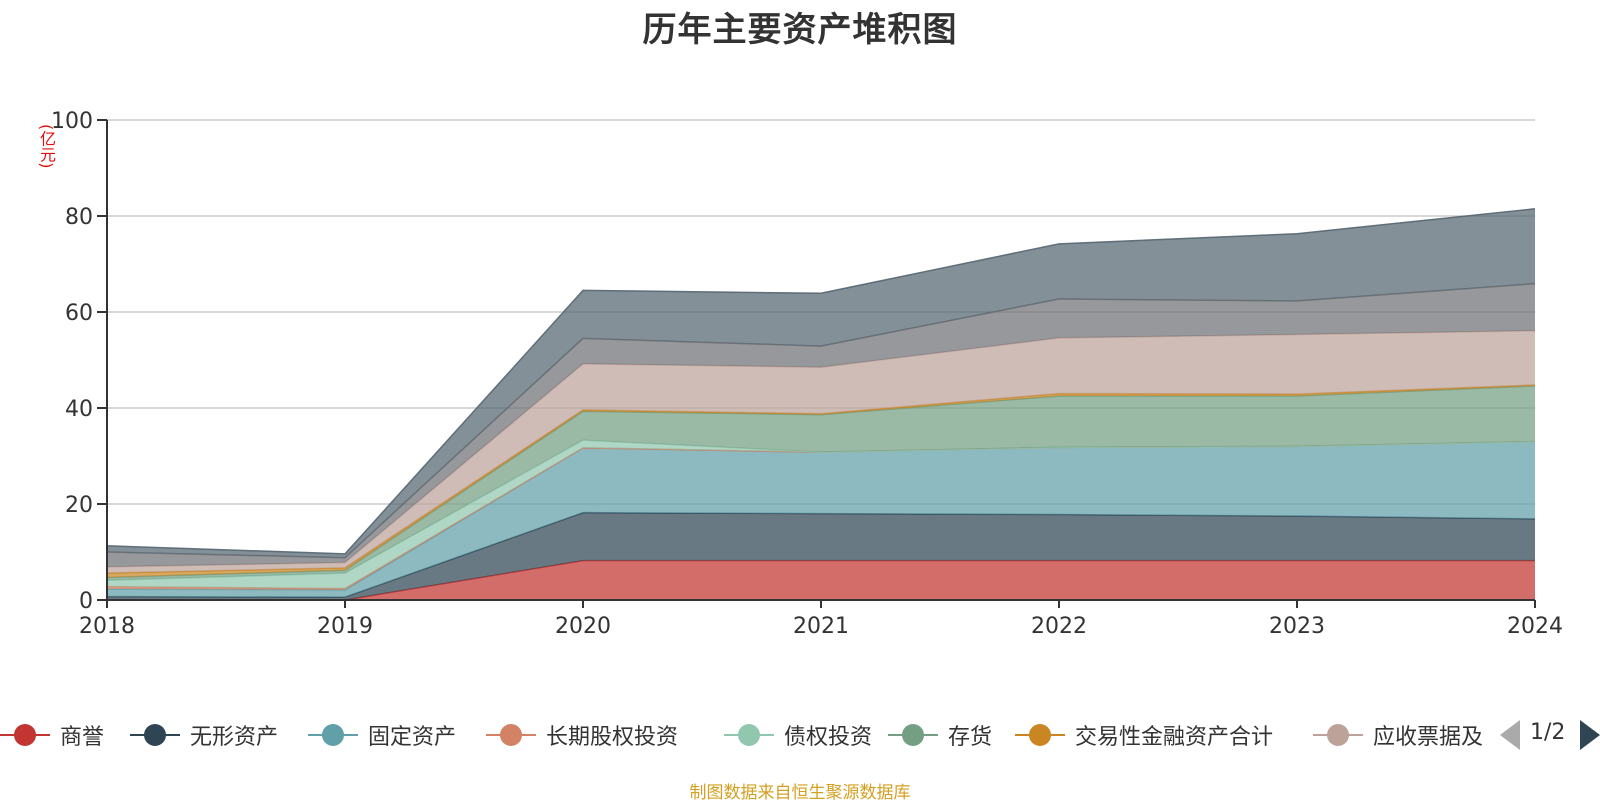 The height and width of the screenshot is (803, 1600). I want to click on x-tick-label-5: 2023, so click(1297, 626).